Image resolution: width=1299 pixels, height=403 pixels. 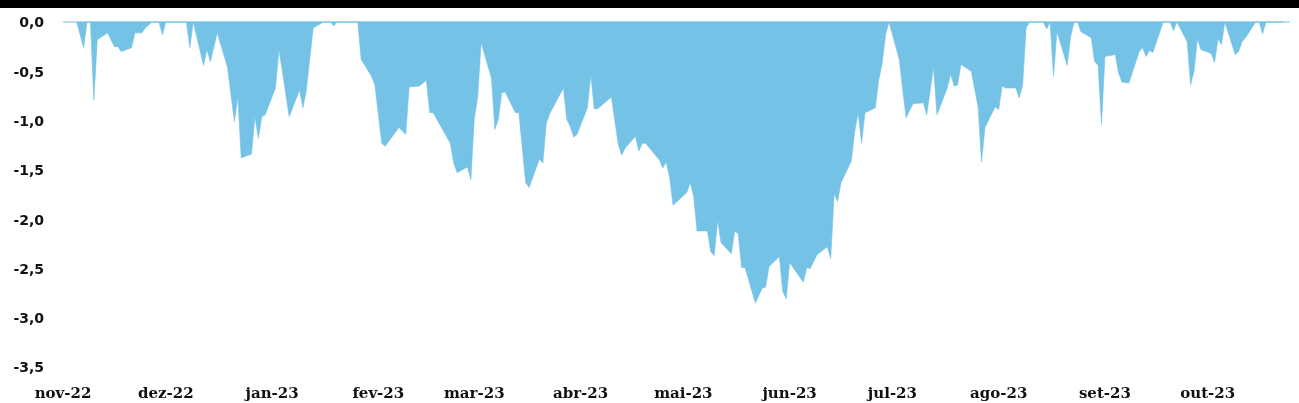 I want to click on x-tick-label: jan-23, so click(x=271, y=393).